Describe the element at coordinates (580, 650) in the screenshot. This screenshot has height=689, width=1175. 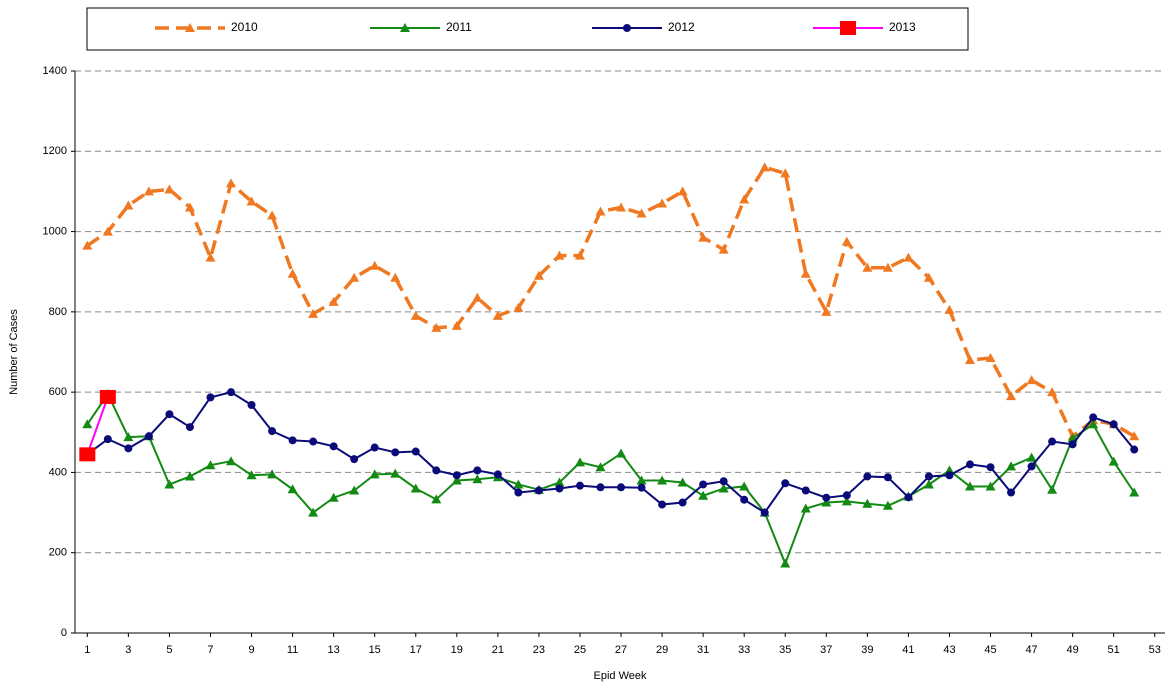
I see `x-tick-label: 25` at that location.